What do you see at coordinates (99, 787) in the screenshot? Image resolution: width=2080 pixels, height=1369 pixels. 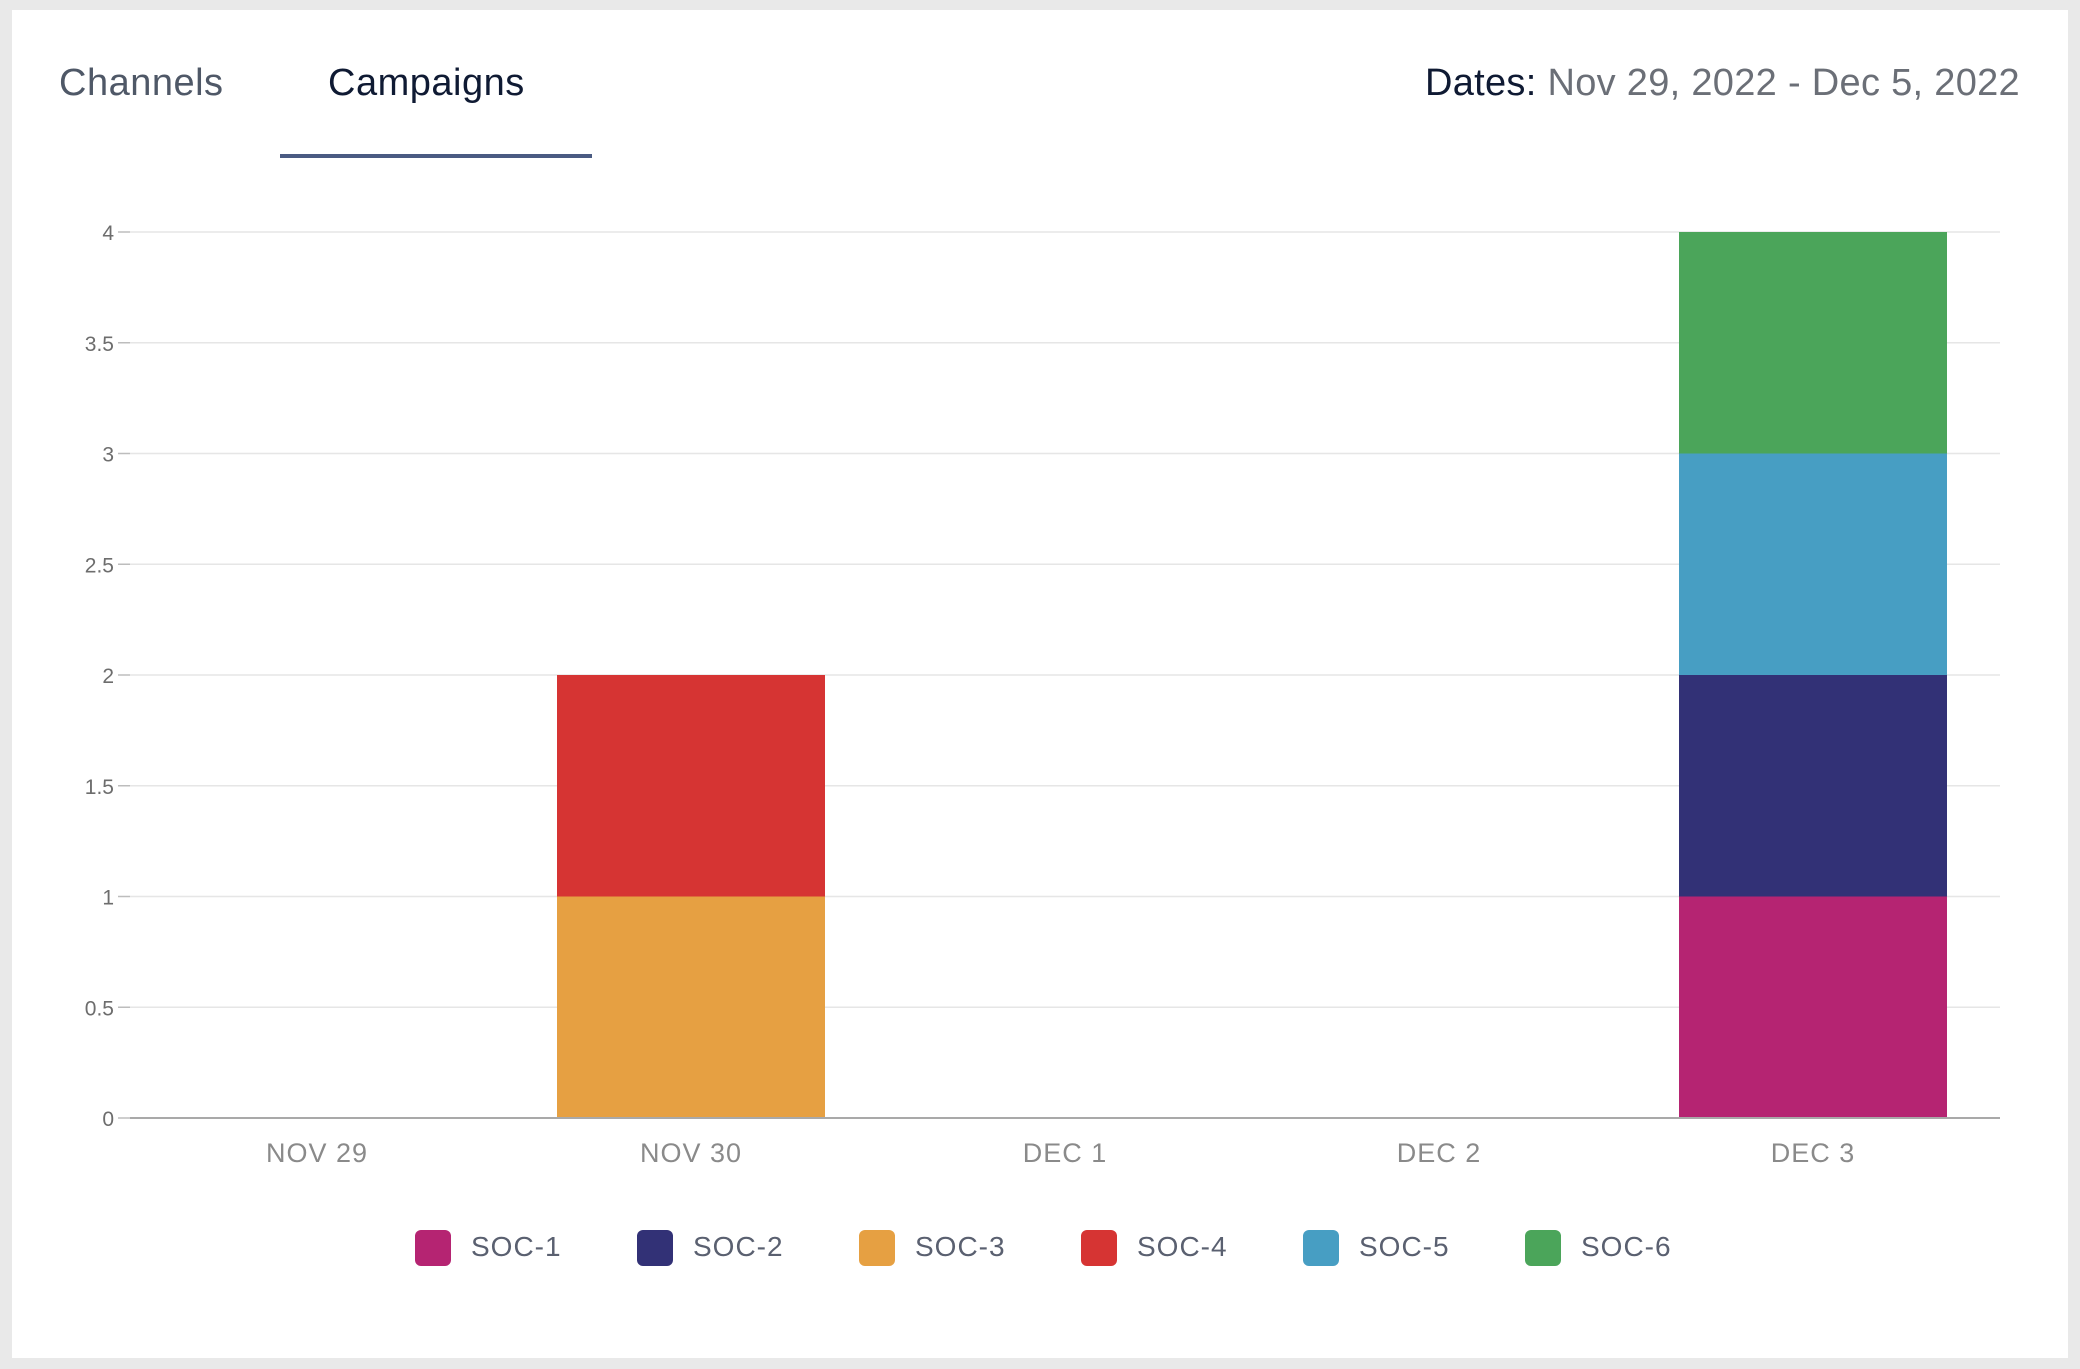 I see `y-tick-label: 1.5` at bounding box center [99, 787].